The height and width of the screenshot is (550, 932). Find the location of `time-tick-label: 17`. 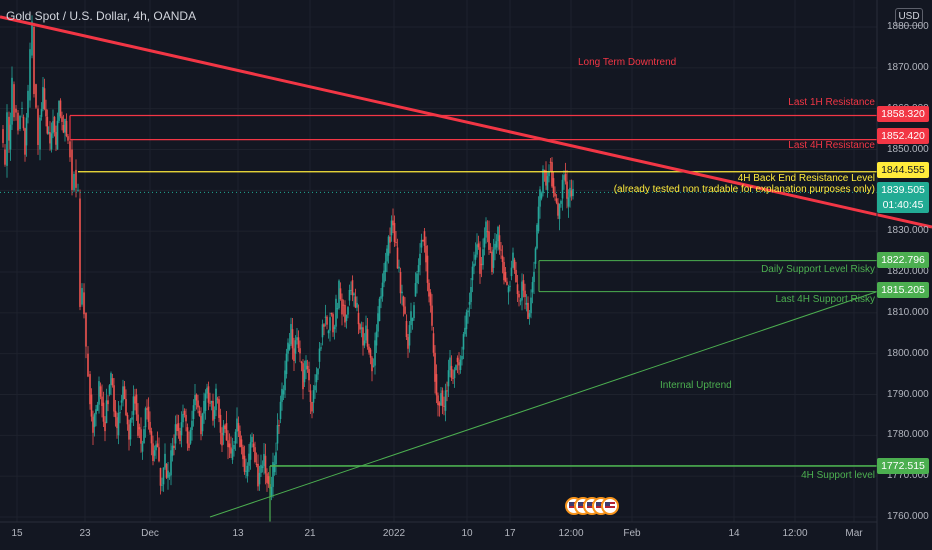

time-tick-label: 17 is located at coordinates (510, 533).